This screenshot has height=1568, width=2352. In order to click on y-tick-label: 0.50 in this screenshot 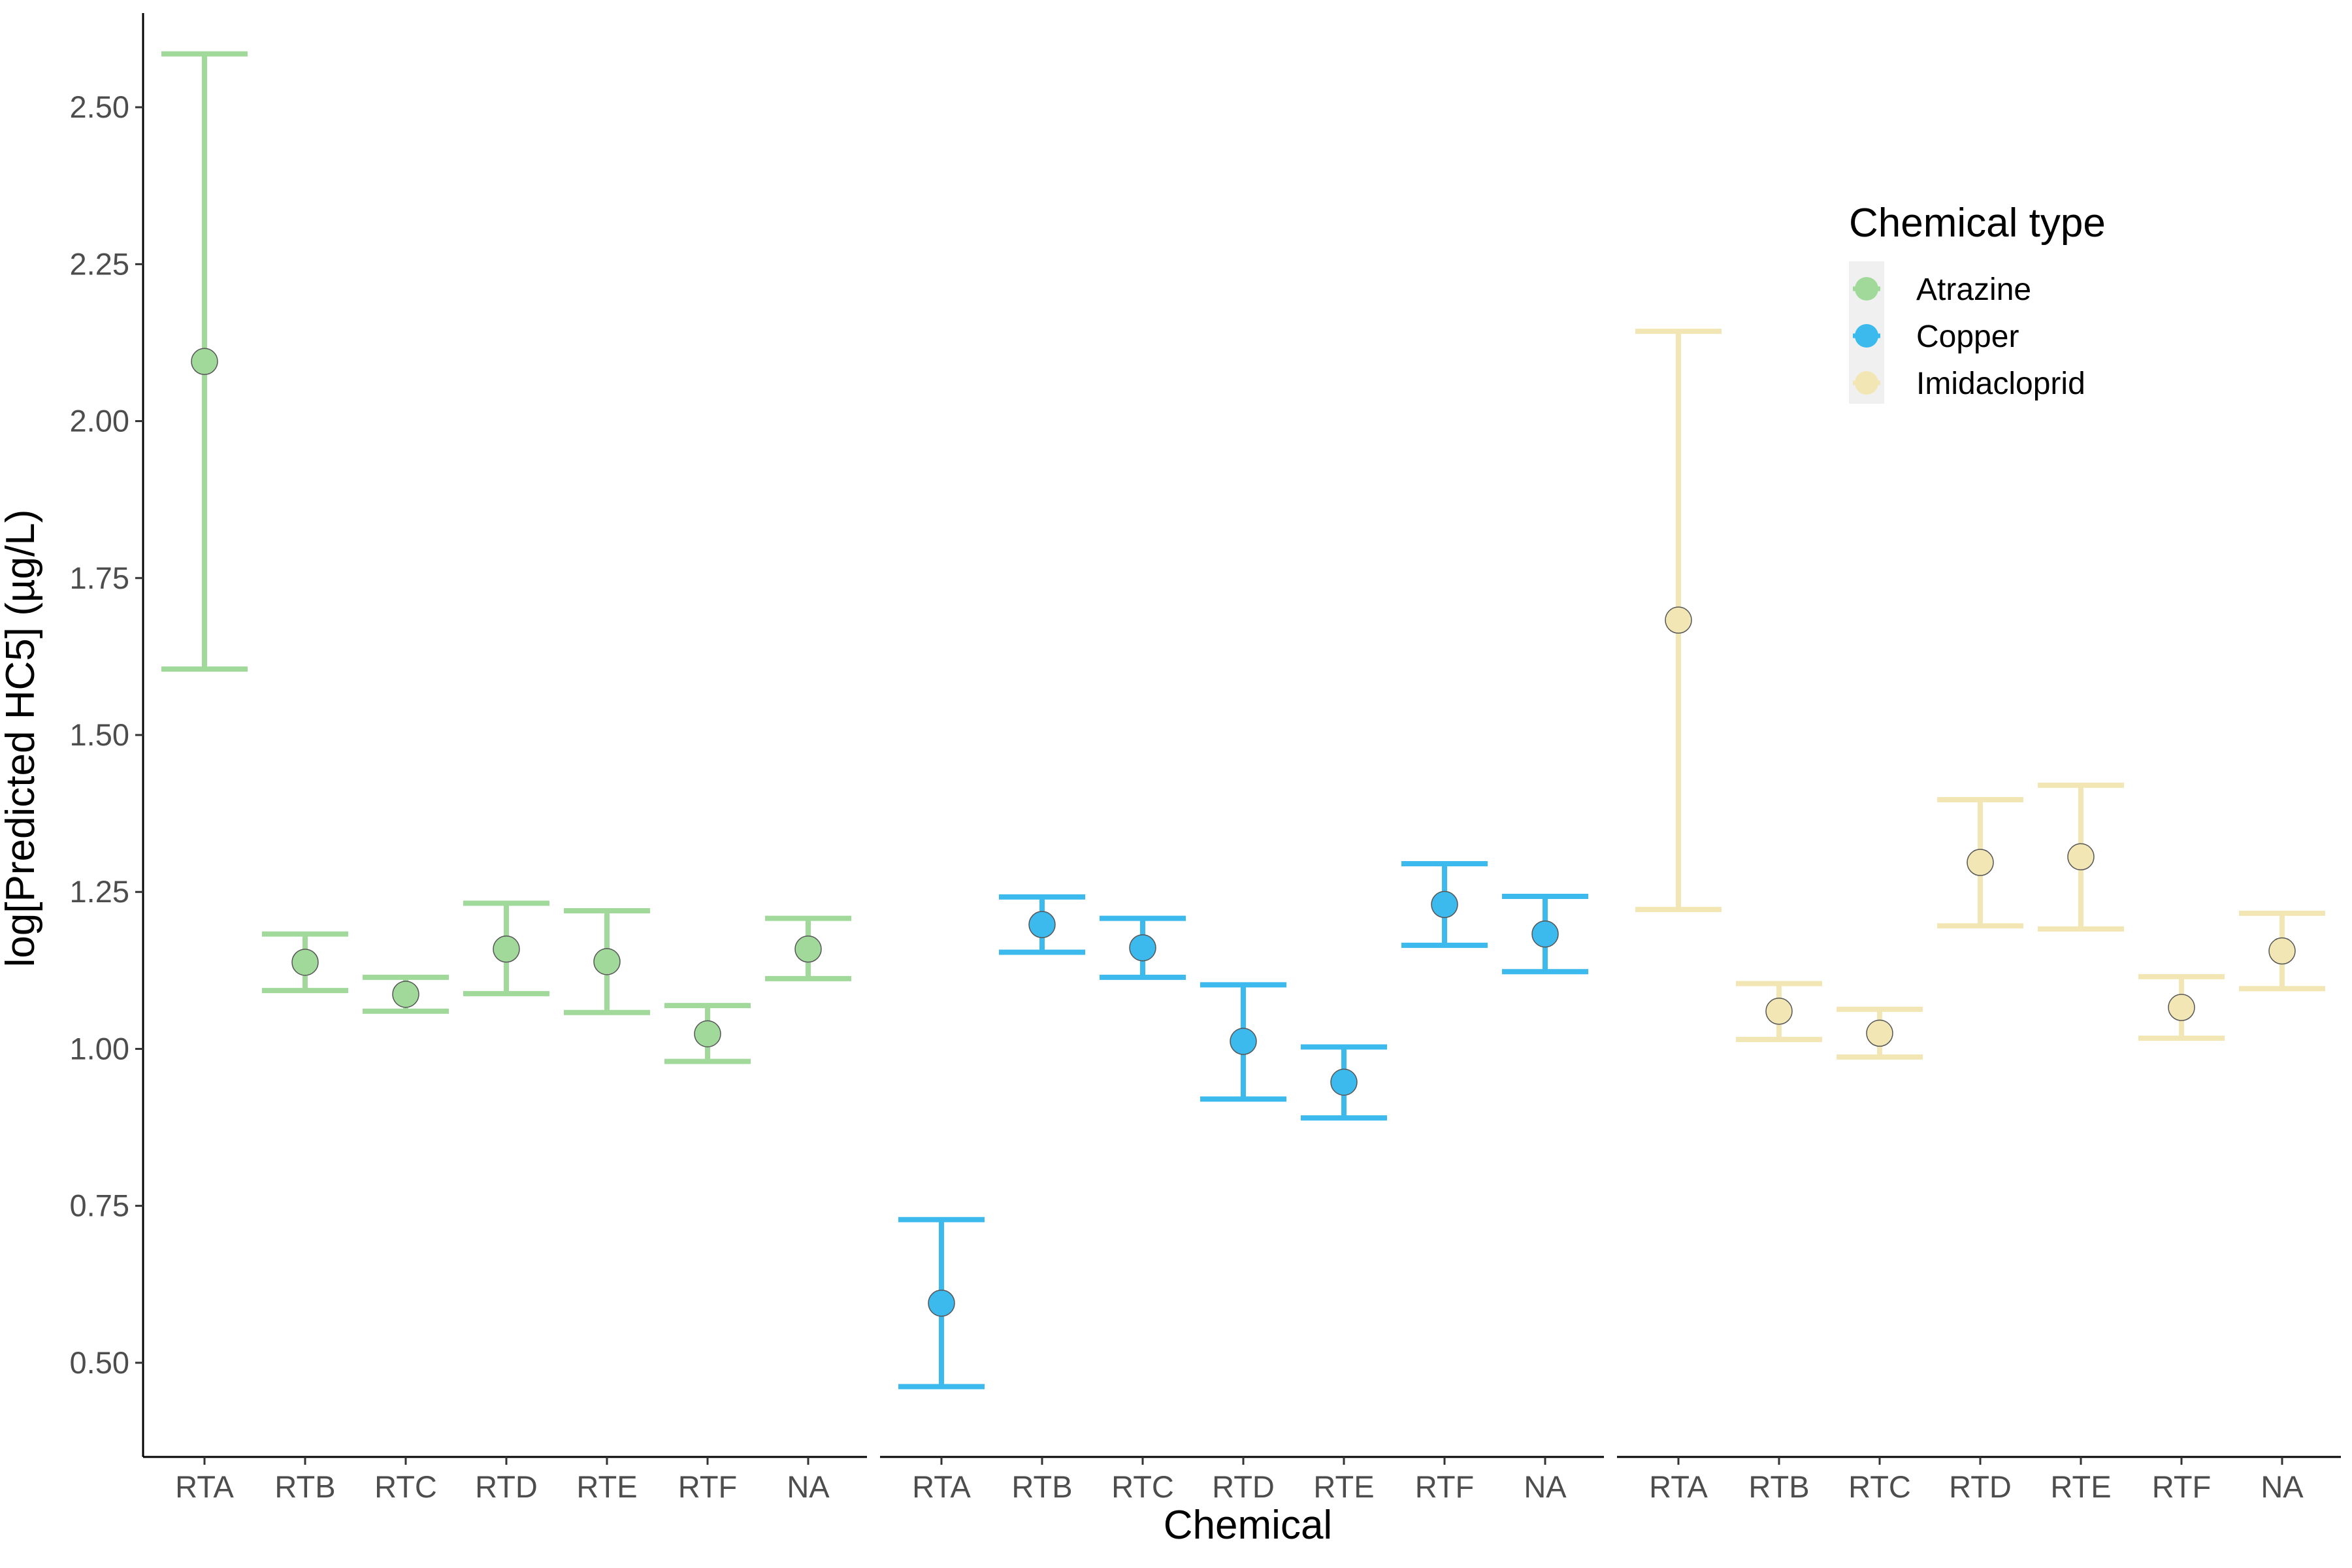, I will do `click(99, 1362)`.